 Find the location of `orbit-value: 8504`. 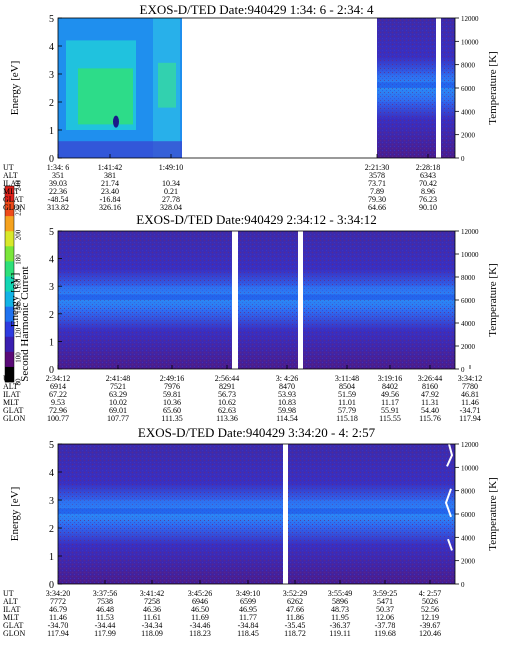

orbit-value: 8504 is located at coordinates (347, 386).